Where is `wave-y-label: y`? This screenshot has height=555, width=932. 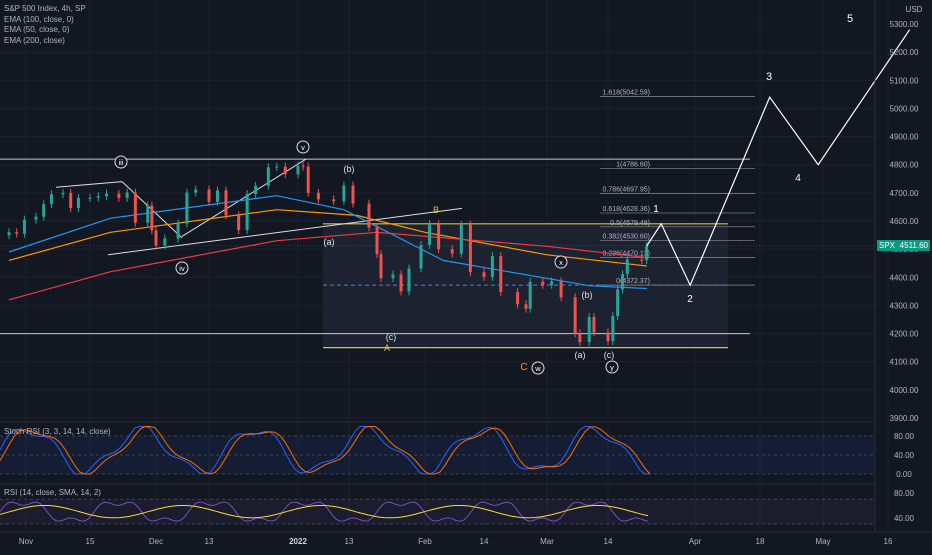
wave-y-label: y is located at coordinates (612, 367).